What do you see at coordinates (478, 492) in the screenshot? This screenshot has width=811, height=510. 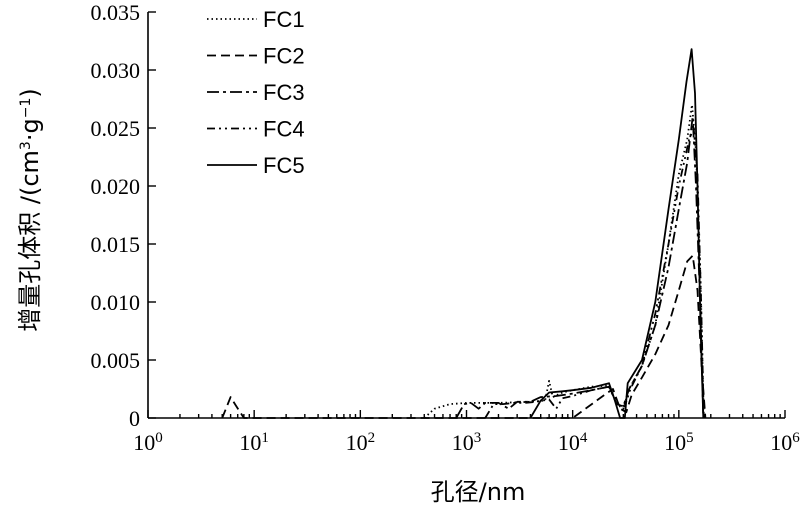 I see `x-axis-title: 孔径/nm` at bounding box center [478, 492].